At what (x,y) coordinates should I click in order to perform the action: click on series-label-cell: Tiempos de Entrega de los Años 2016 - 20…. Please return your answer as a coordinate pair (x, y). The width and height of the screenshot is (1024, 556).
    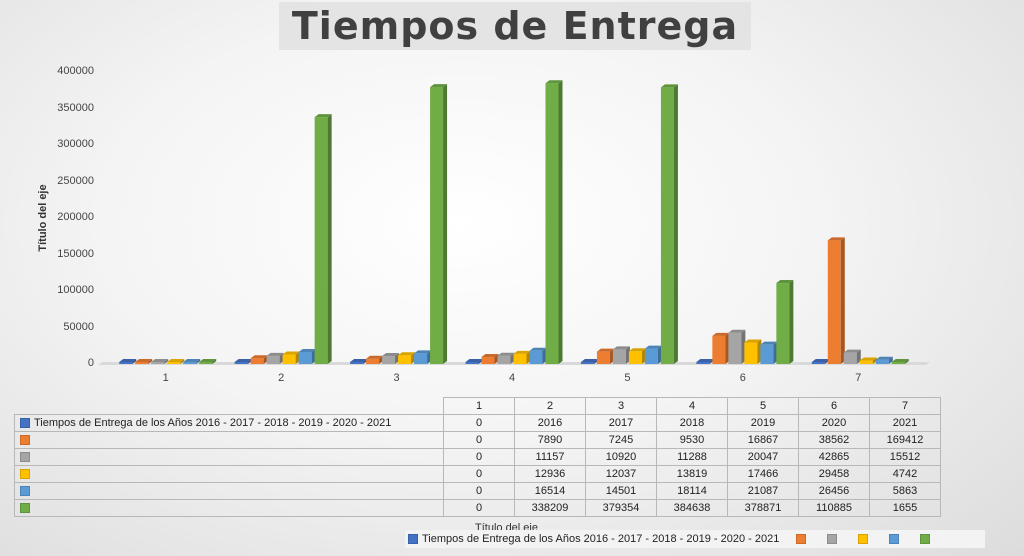
    Looking at the image, I should click on (229, 423).